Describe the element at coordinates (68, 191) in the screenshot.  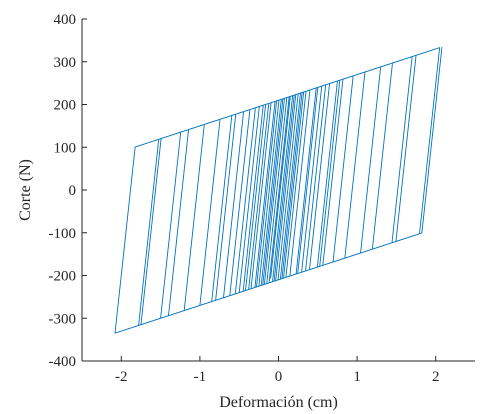
I see `y-axis-ticks: -400 -300 -200 -100 0 100 200 300 400` at that location.